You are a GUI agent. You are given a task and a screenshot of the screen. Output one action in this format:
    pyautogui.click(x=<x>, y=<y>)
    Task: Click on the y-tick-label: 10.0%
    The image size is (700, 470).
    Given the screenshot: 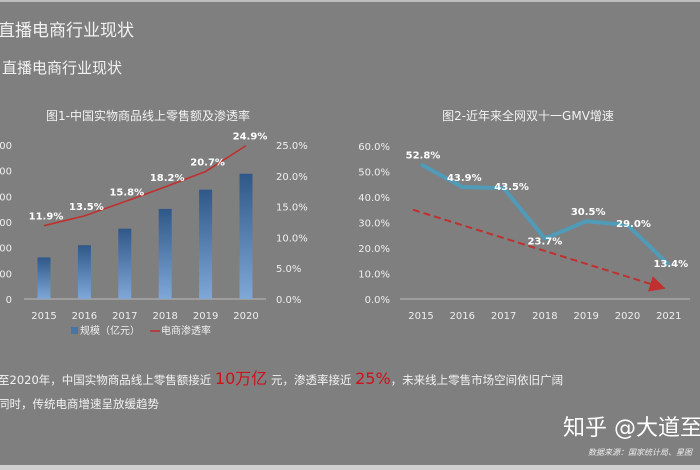 What is the action you would take?
    pyautogui.click(x=374, y=275)
    